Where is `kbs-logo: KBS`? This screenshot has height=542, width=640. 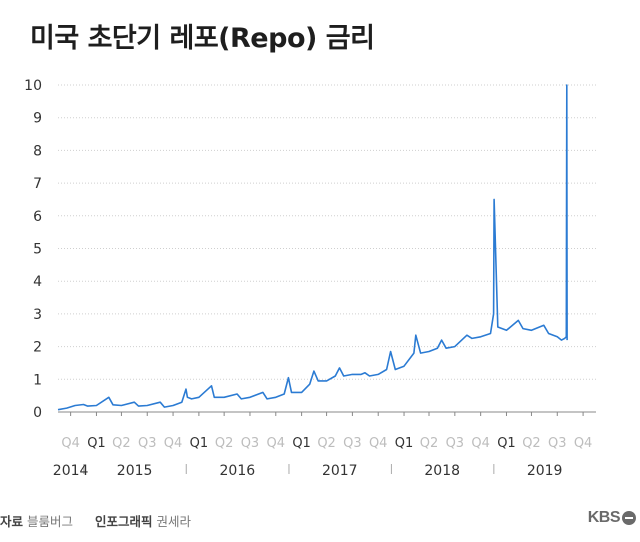
kbs-logo: KBS is located at coordinates (612, 518).